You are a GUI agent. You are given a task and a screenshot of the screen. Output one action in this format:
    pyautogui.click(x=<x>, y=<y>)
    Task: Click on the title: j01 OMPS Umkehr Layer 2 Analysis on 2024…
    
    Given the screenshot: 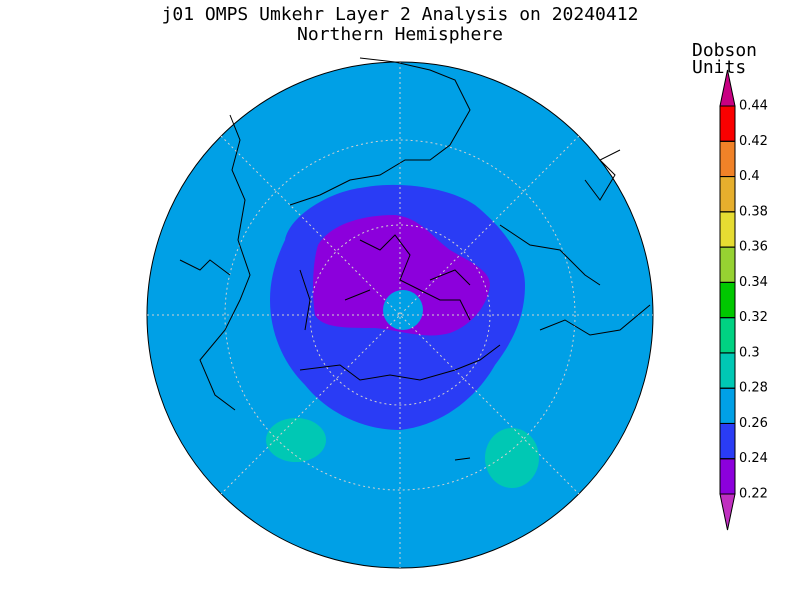 What is the action you would take?
    pyautogui.click(x=400, y=14)
    